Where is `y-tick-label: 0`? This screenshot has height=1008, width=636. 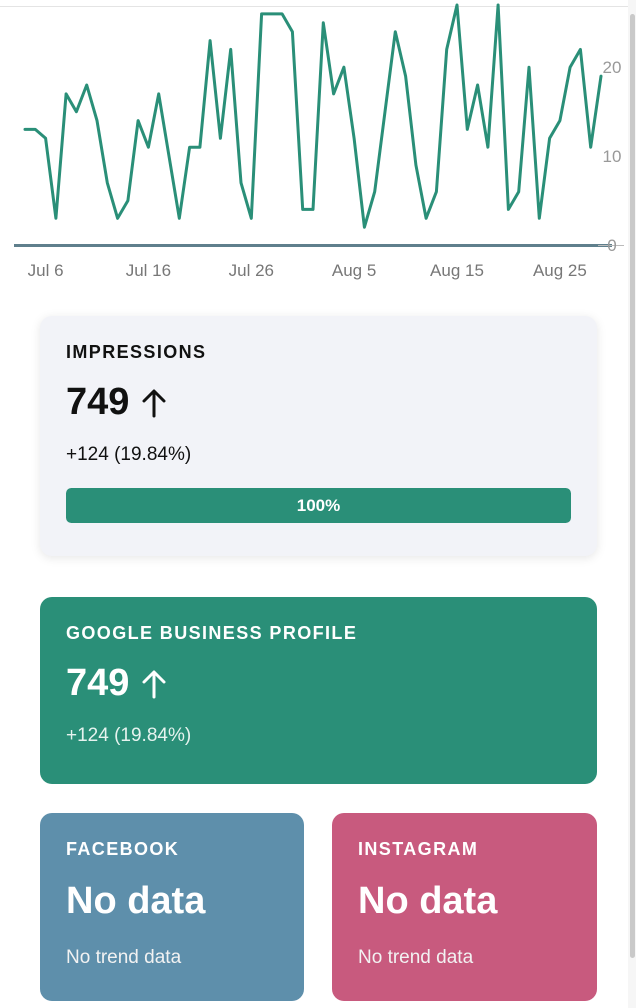 y-tick-label: 0 is located at coordinates (611, 245).